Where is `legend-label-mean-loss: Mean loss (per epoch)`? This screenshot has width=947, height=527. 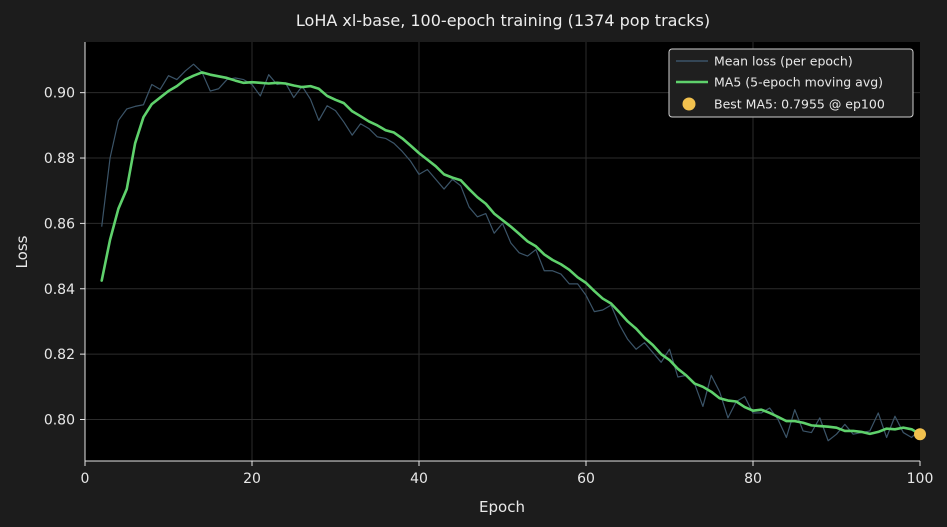 legend-label-mean-loss: Mean loss (per epoch) is located at coordinates (783, 61).